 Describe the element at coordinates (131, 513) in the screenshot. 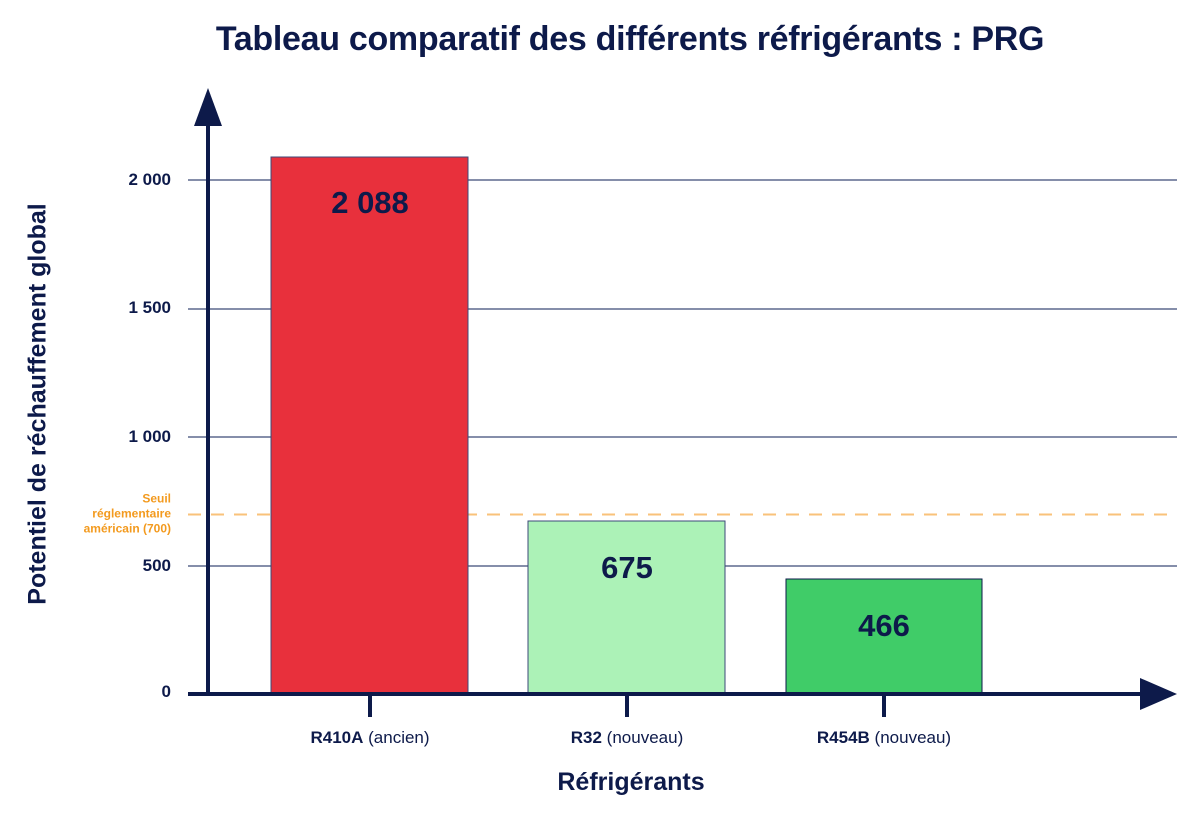

I see `threshold-label-line-2: réglementaire` at that location.